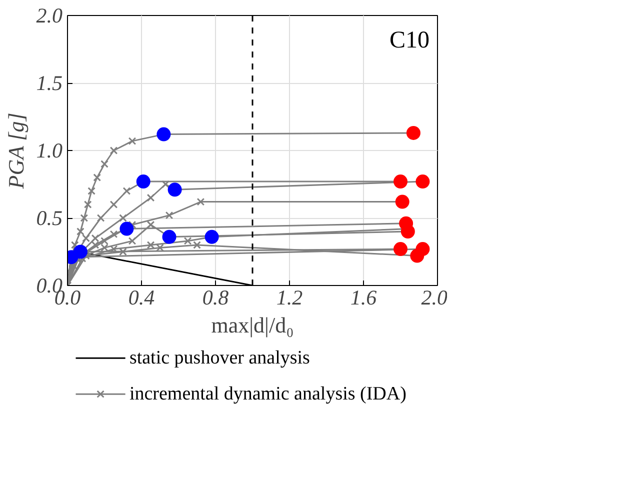 This screenshot has width=633, height=503. I want to click on y-axis-title: PGA [g], so click(15, 151).